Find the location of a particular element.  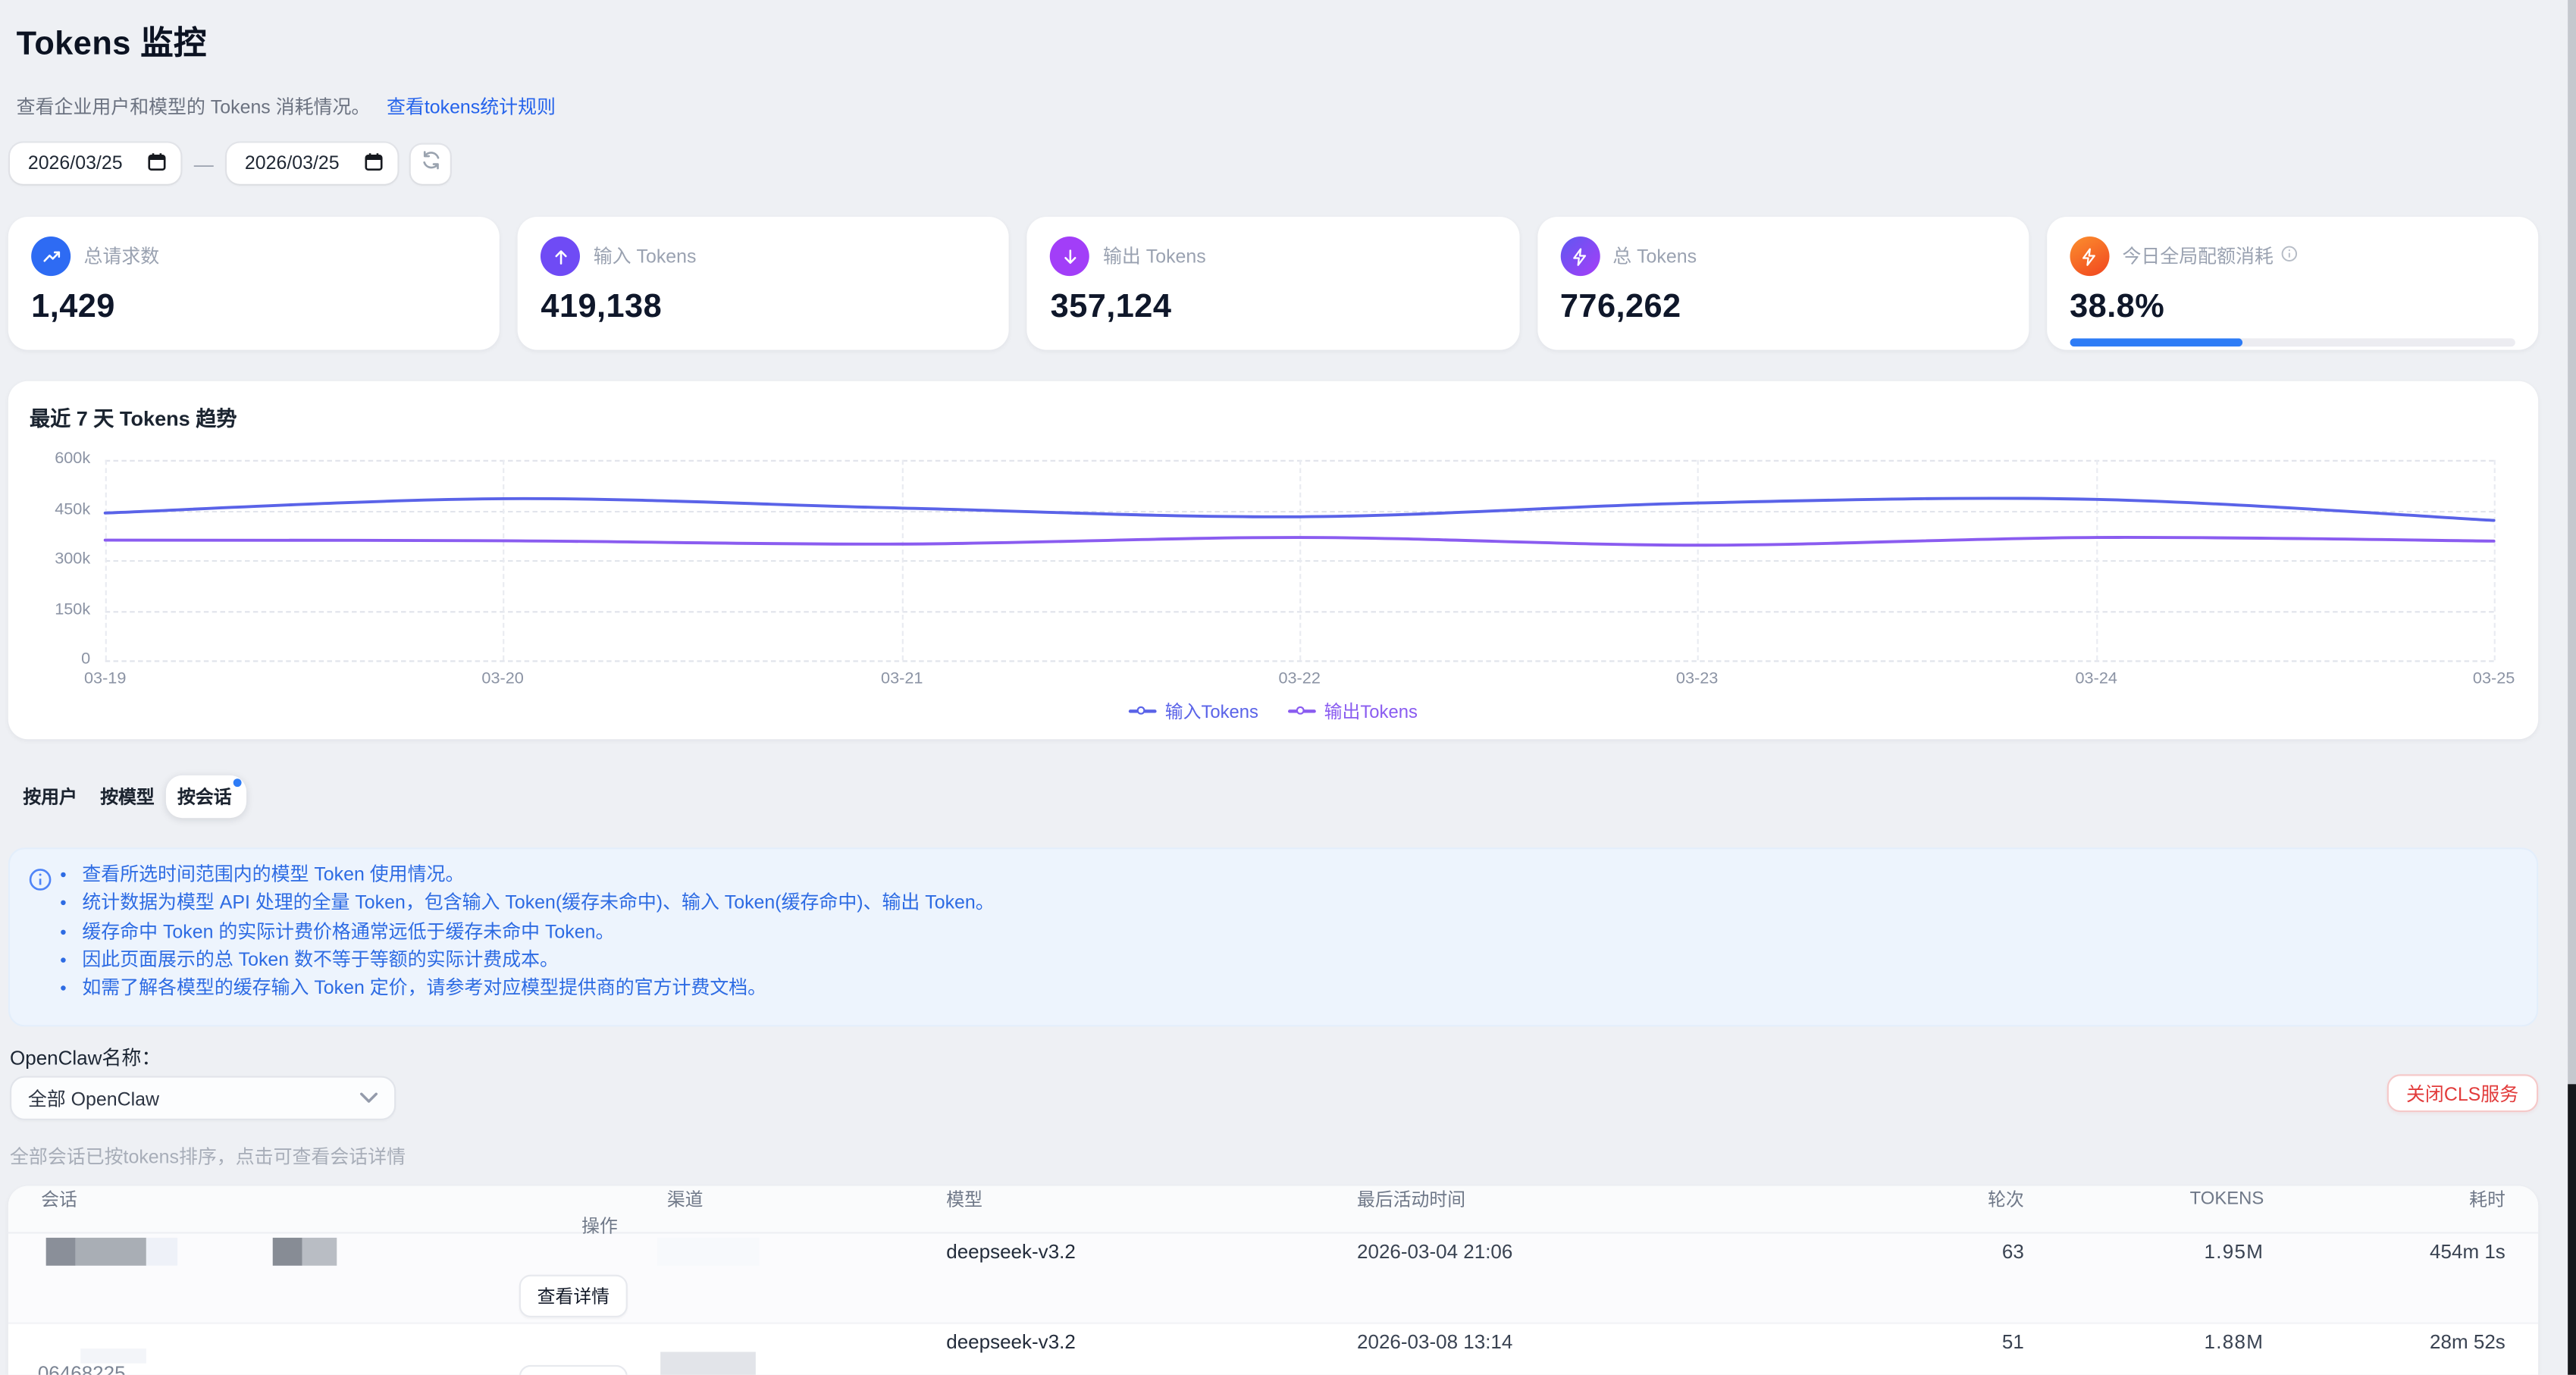

scrollbar-thumb is located at coordinates (2572, 543).